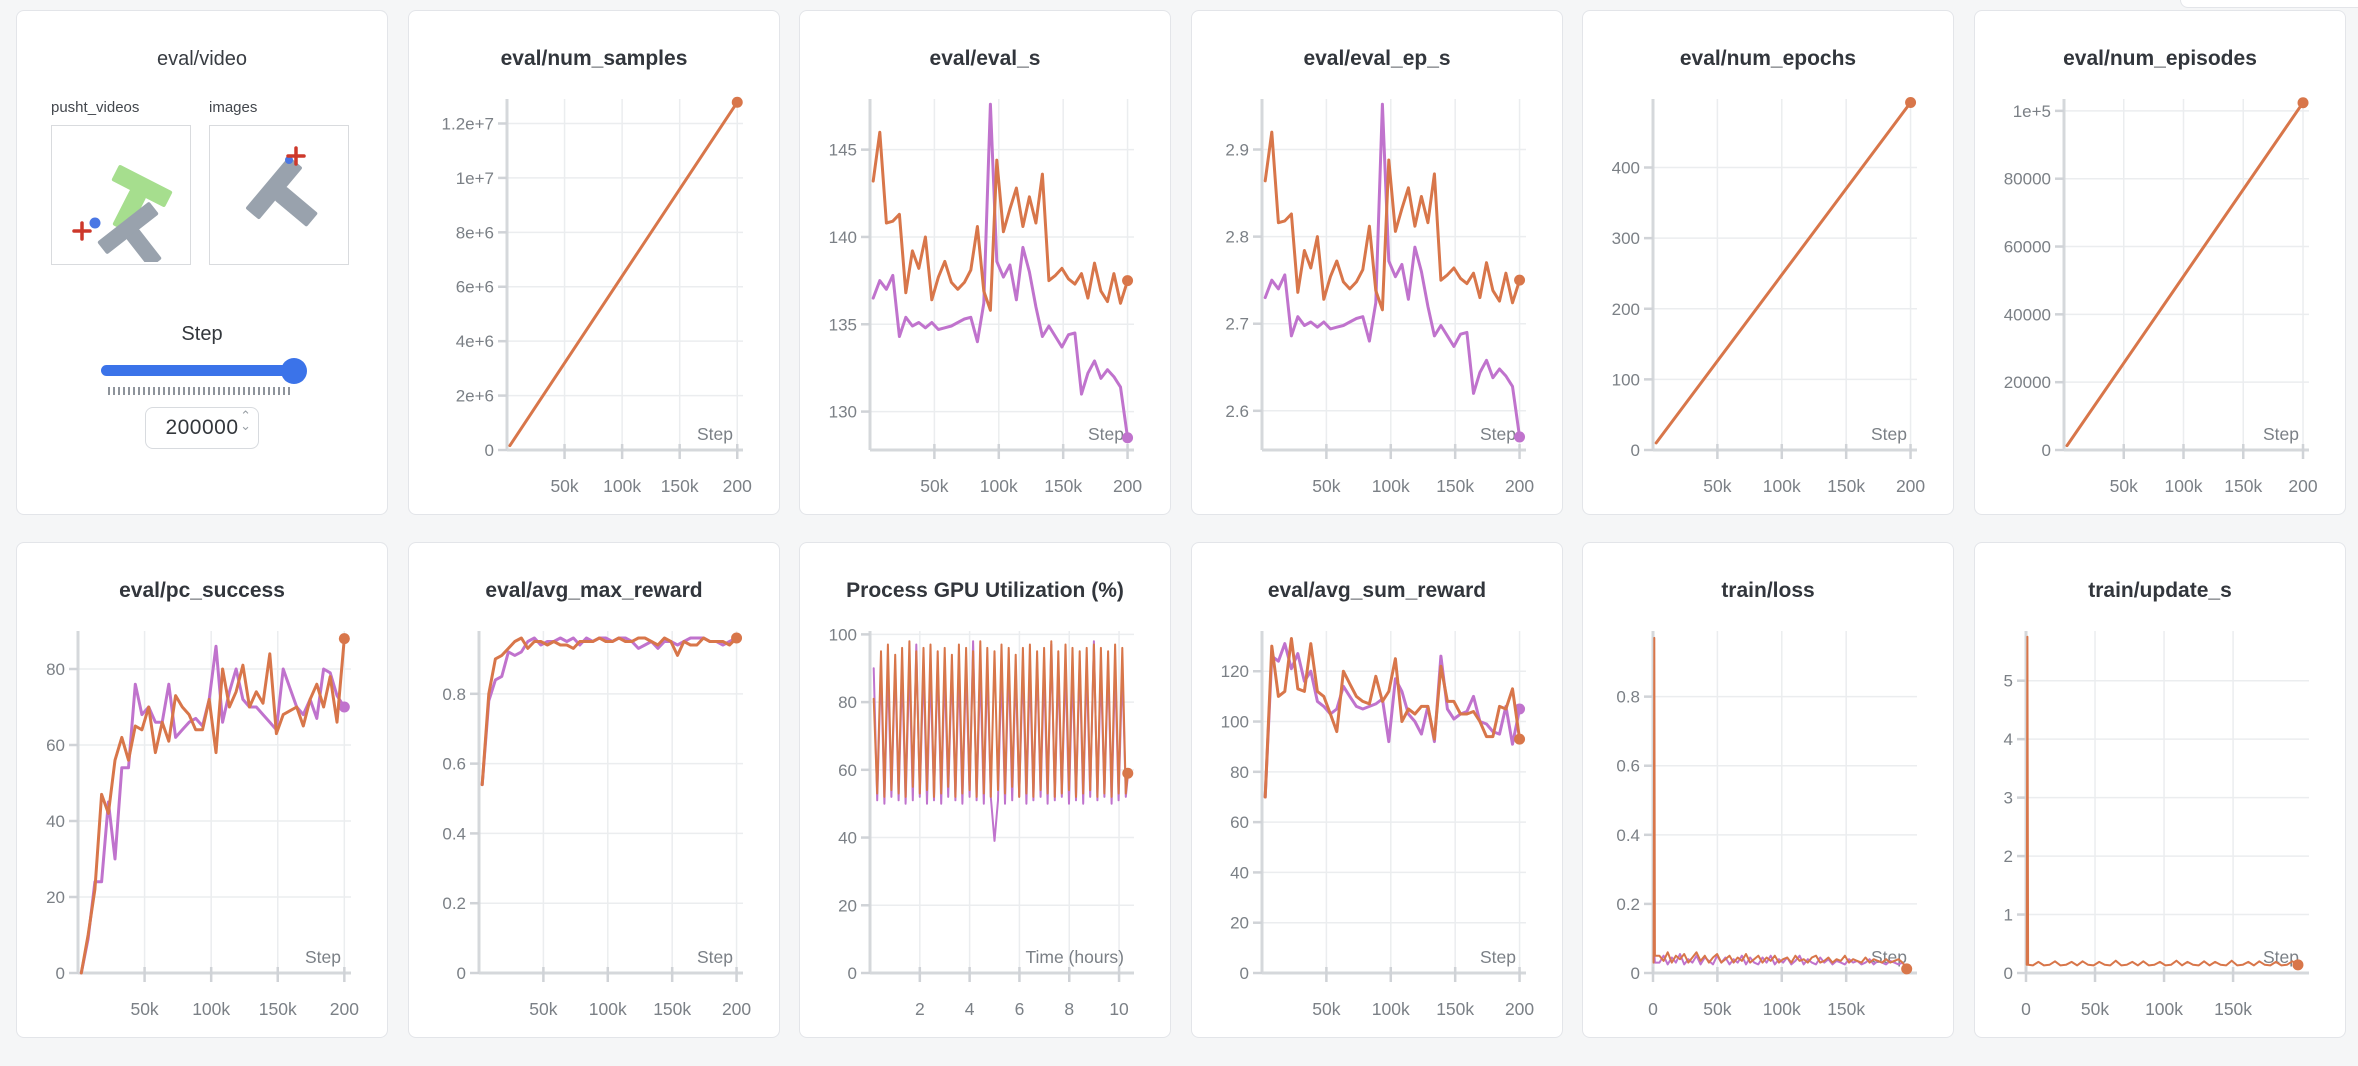 Image resolution: width=2358 pixels, height=1066 pixels. Describe the element at coordinates (55, 897) in the screenshot. I see `y-tick-label: 20` at that location.